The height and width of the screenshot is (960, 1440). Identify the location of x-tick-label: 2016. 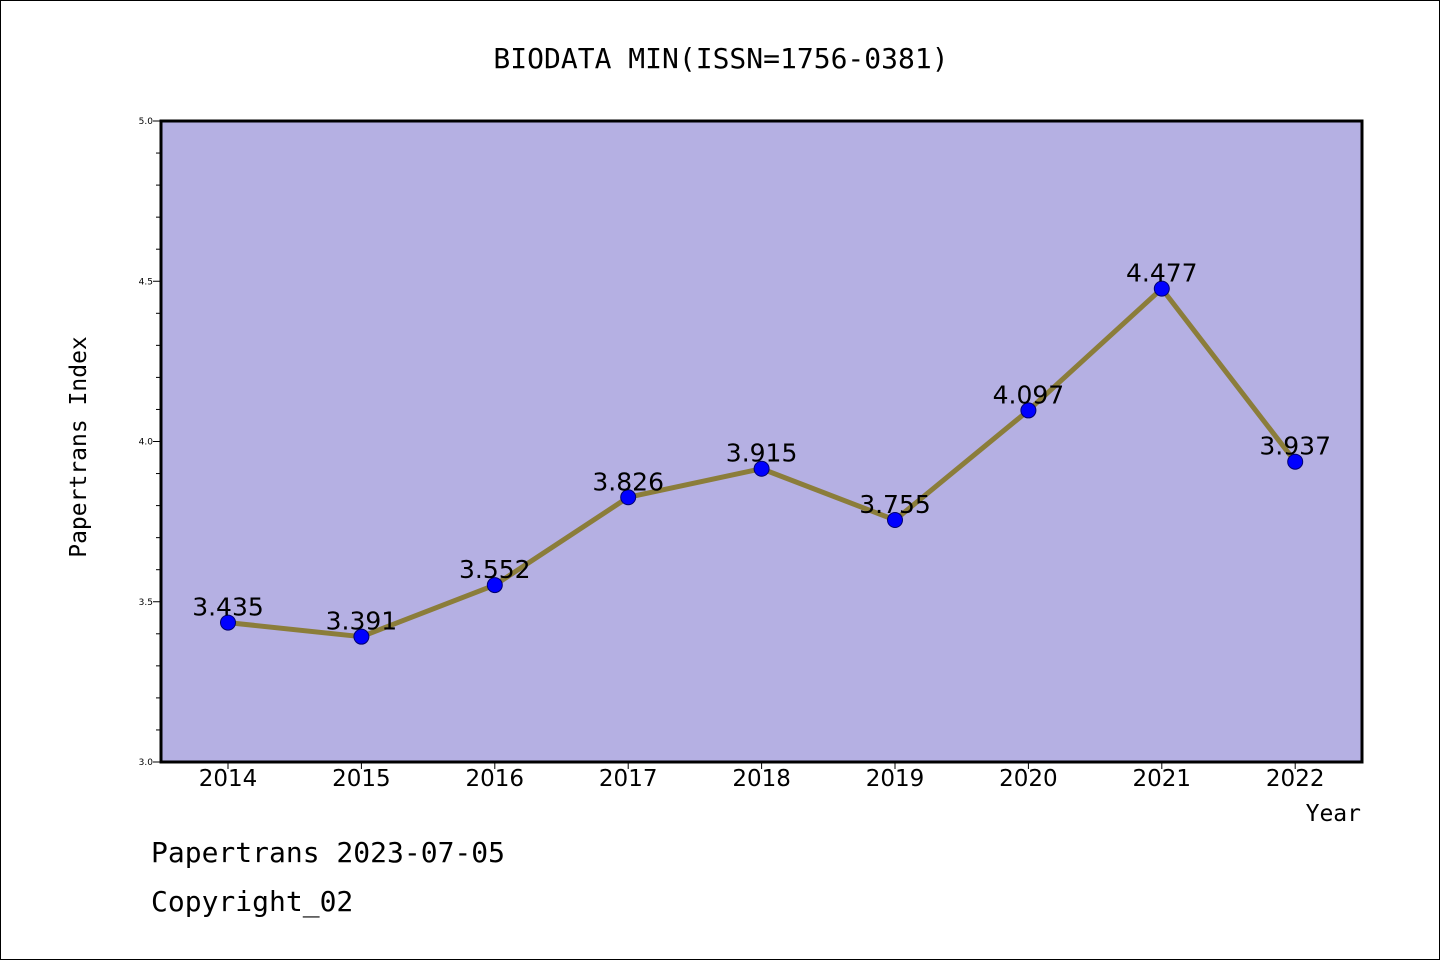
(495, 779).